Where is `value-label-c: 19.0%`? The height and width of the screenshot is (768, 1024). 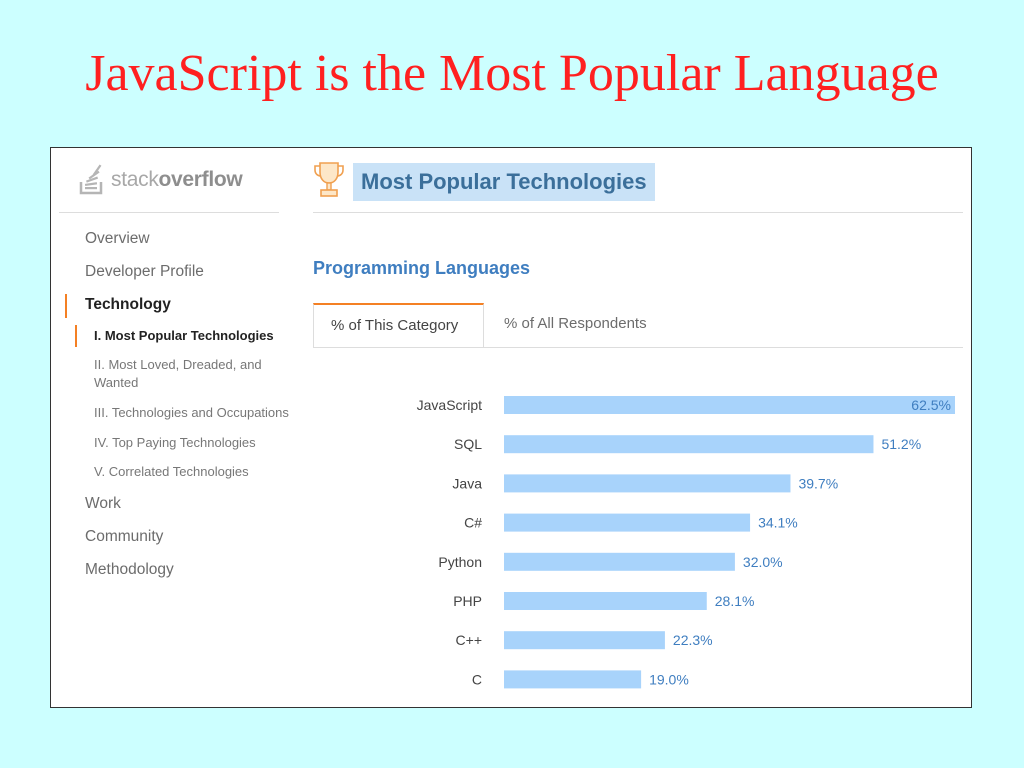 value-label-c: 19.0% is located at coordinates (669, 679).